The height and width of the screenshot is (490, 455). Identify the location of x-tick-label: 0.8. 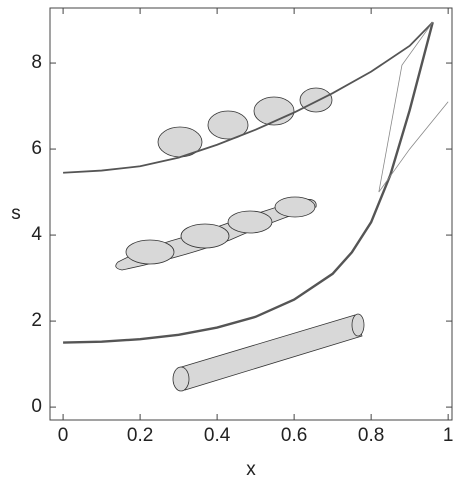
(371, 435).